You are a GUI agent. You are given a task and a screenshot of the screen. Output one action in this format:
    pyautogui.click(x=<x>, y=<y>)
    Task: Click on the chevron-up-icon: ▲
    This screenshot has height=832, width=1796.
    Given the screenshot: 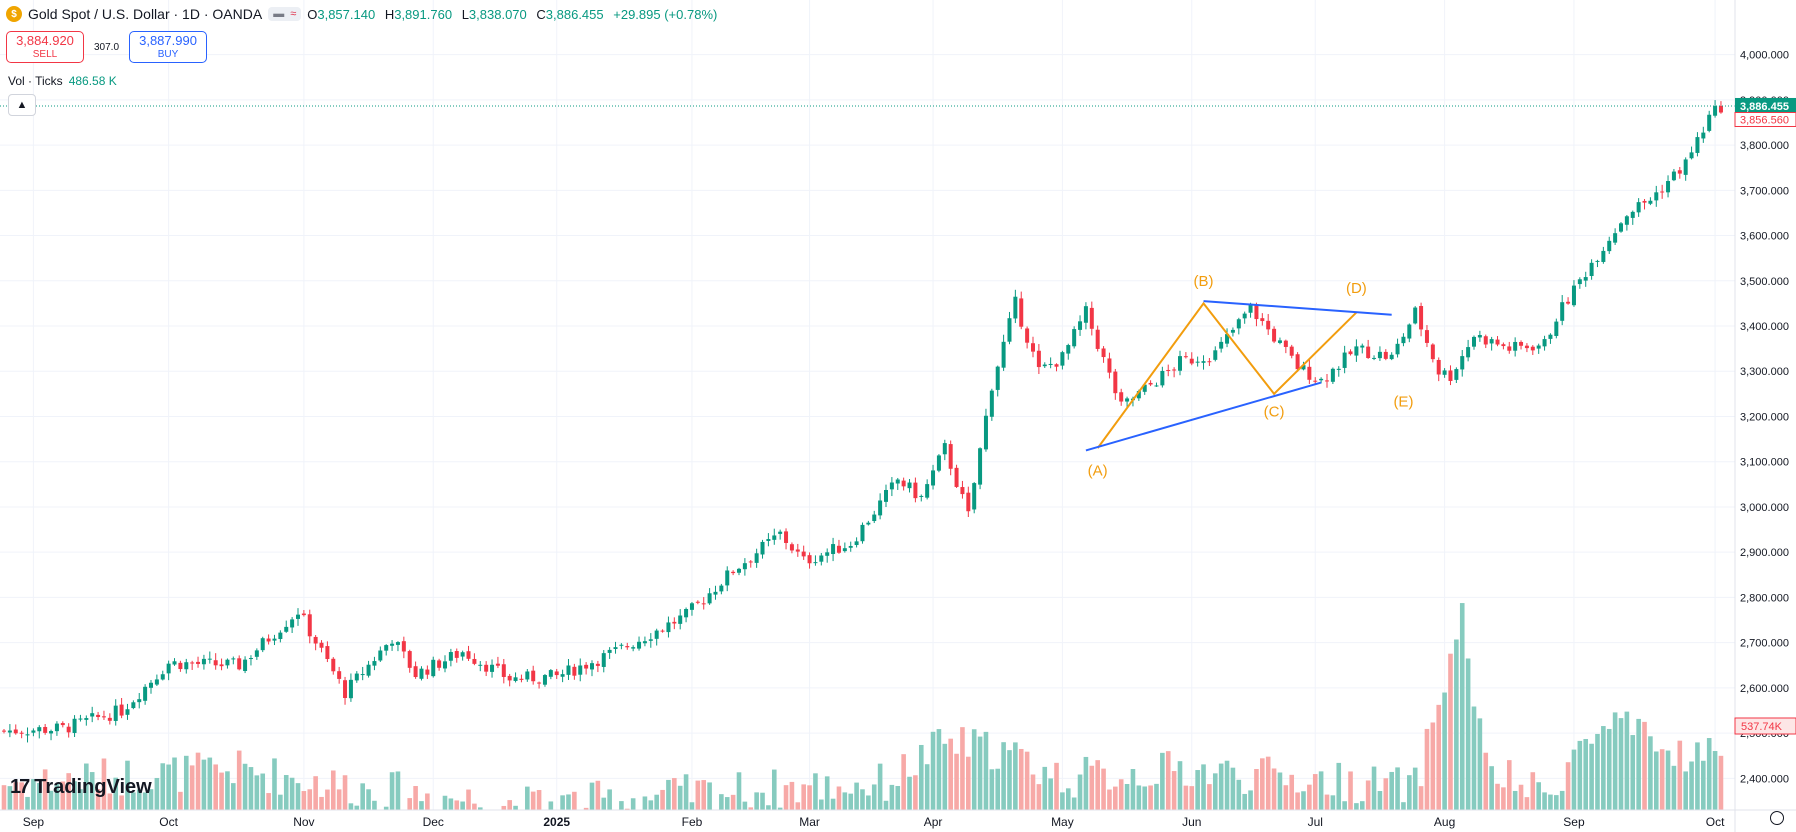 What is the action you would take?
    pyautogui.click(x=22, y=105)
    